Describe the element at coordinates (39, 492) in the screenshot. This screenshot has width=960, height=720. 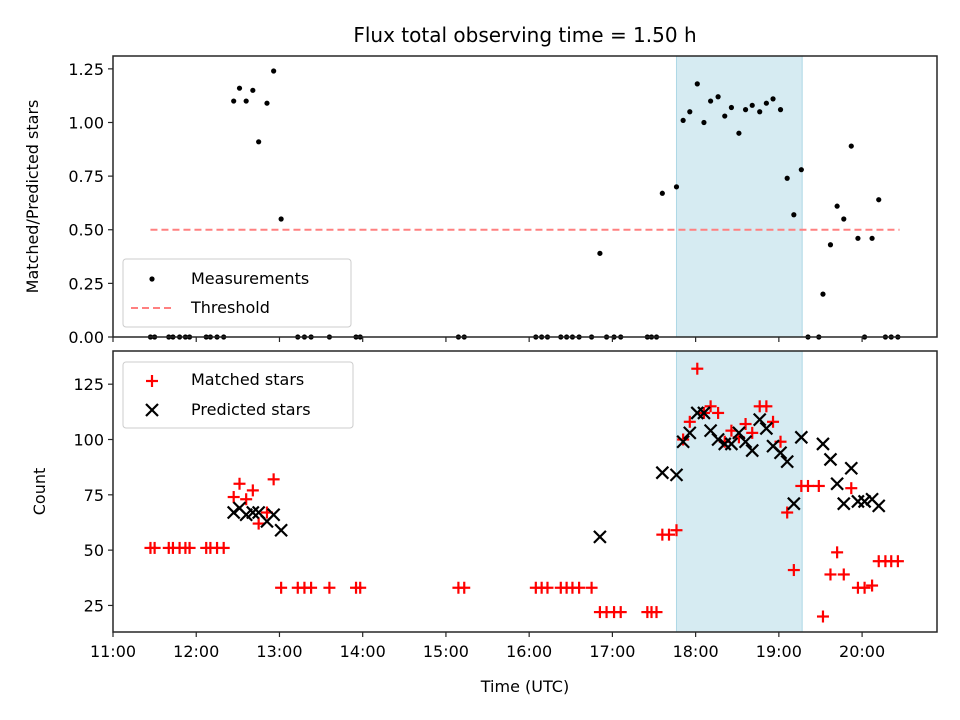
I see `counts-y-axis-label: Count` at that location.